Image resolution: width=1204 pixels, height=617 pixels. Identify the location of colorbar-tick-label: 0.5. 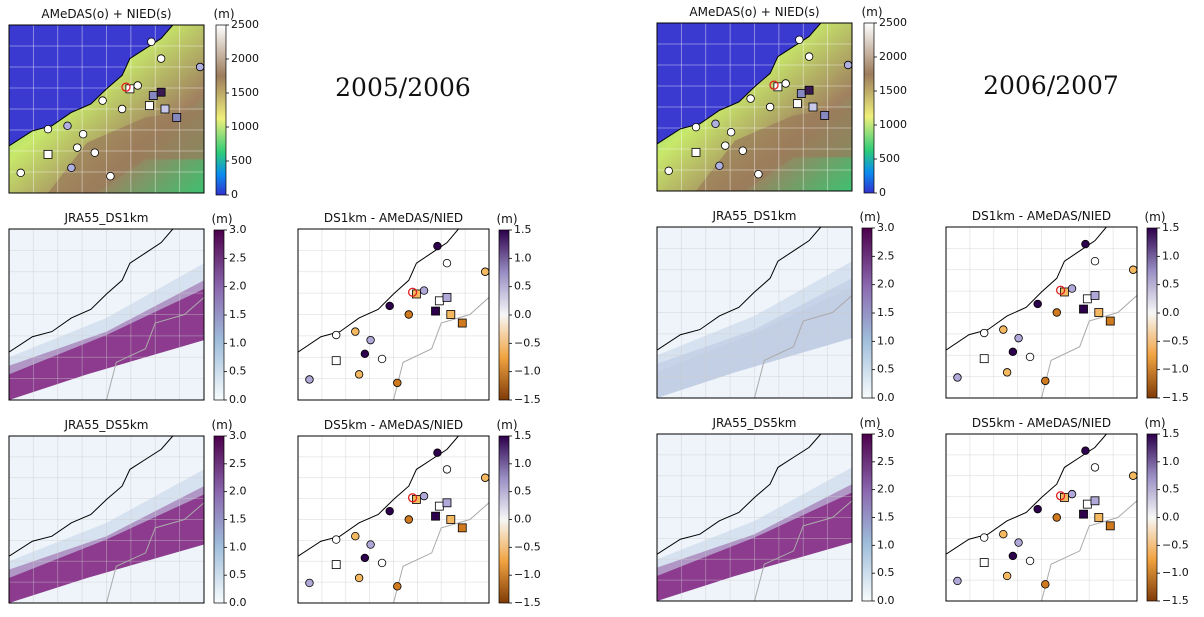
(1171, 489).